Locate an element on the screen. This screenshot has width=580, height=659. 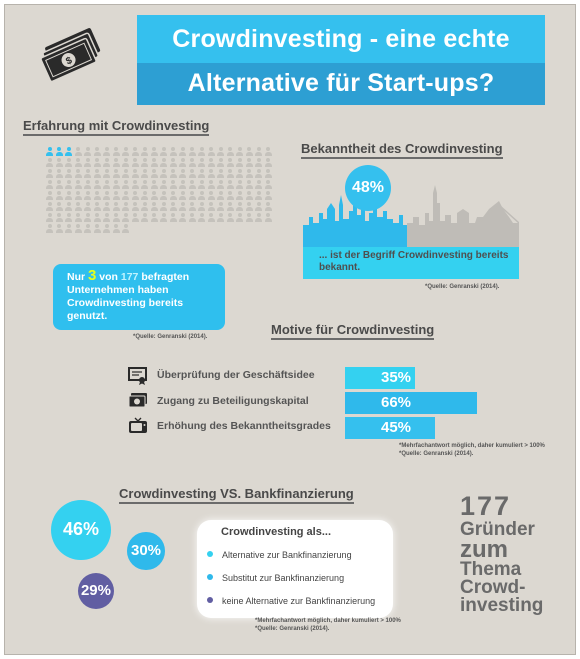
legend-item-1: Alternative zur Bankfinanzierung is located at coordinates (279, 555).